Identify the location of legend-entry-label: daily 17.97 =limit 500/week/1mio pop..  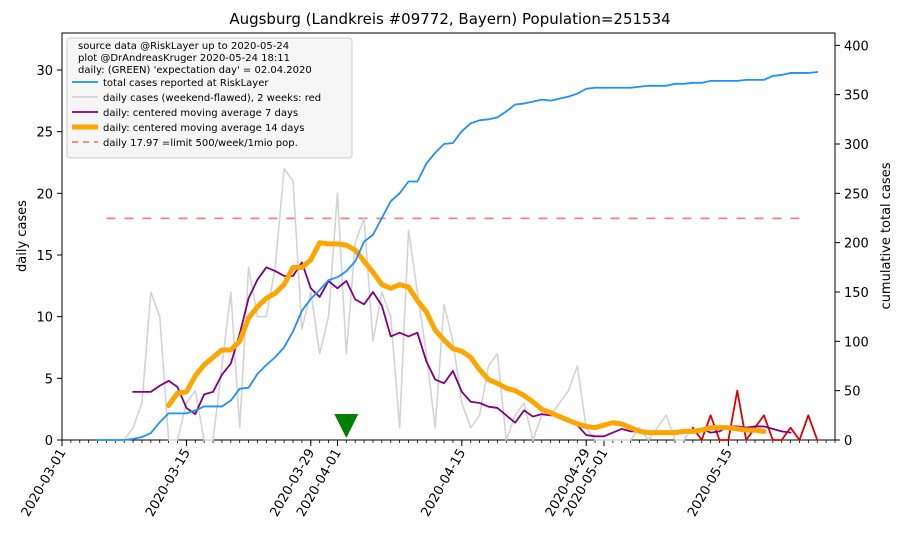
(200, 143).